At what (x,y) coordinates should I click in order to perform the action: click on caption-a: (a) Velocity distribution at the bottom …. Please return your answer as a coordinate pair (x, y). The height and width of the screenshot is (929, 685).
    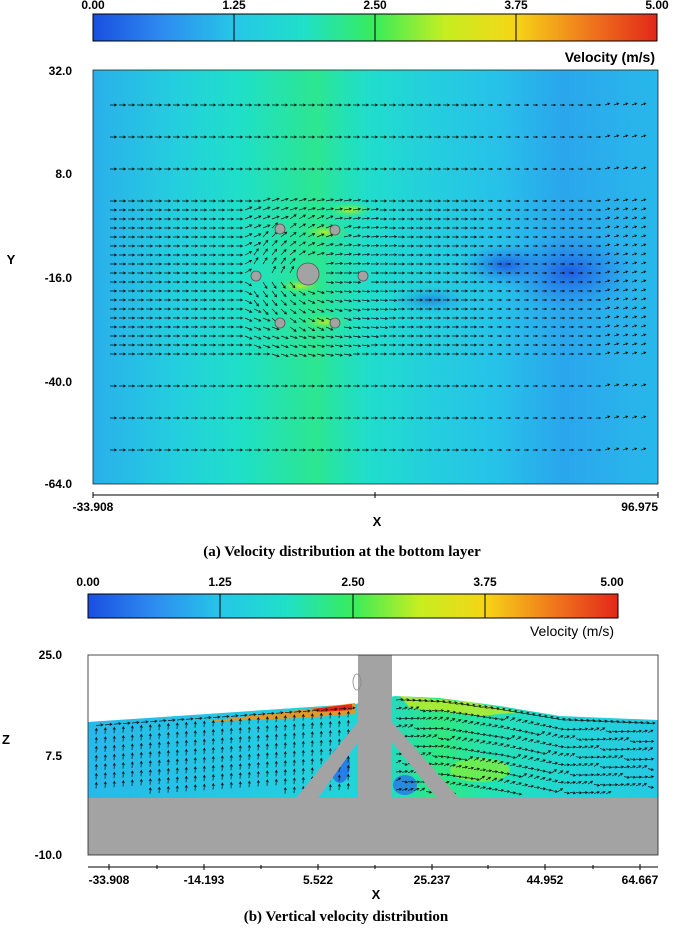
    Looking at the image, I should click on (342, 552).